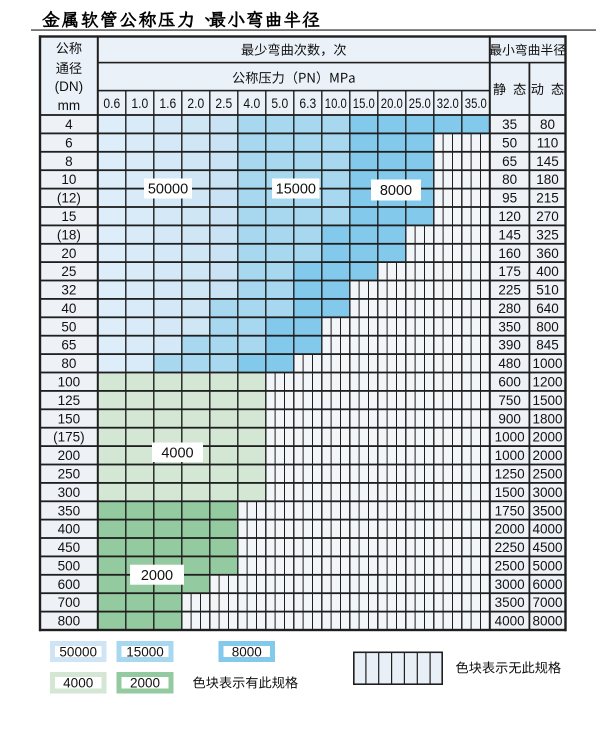 The width and height of the screenshot is (600, 743). I want to click on svg-text: 100, so click(69, 382).